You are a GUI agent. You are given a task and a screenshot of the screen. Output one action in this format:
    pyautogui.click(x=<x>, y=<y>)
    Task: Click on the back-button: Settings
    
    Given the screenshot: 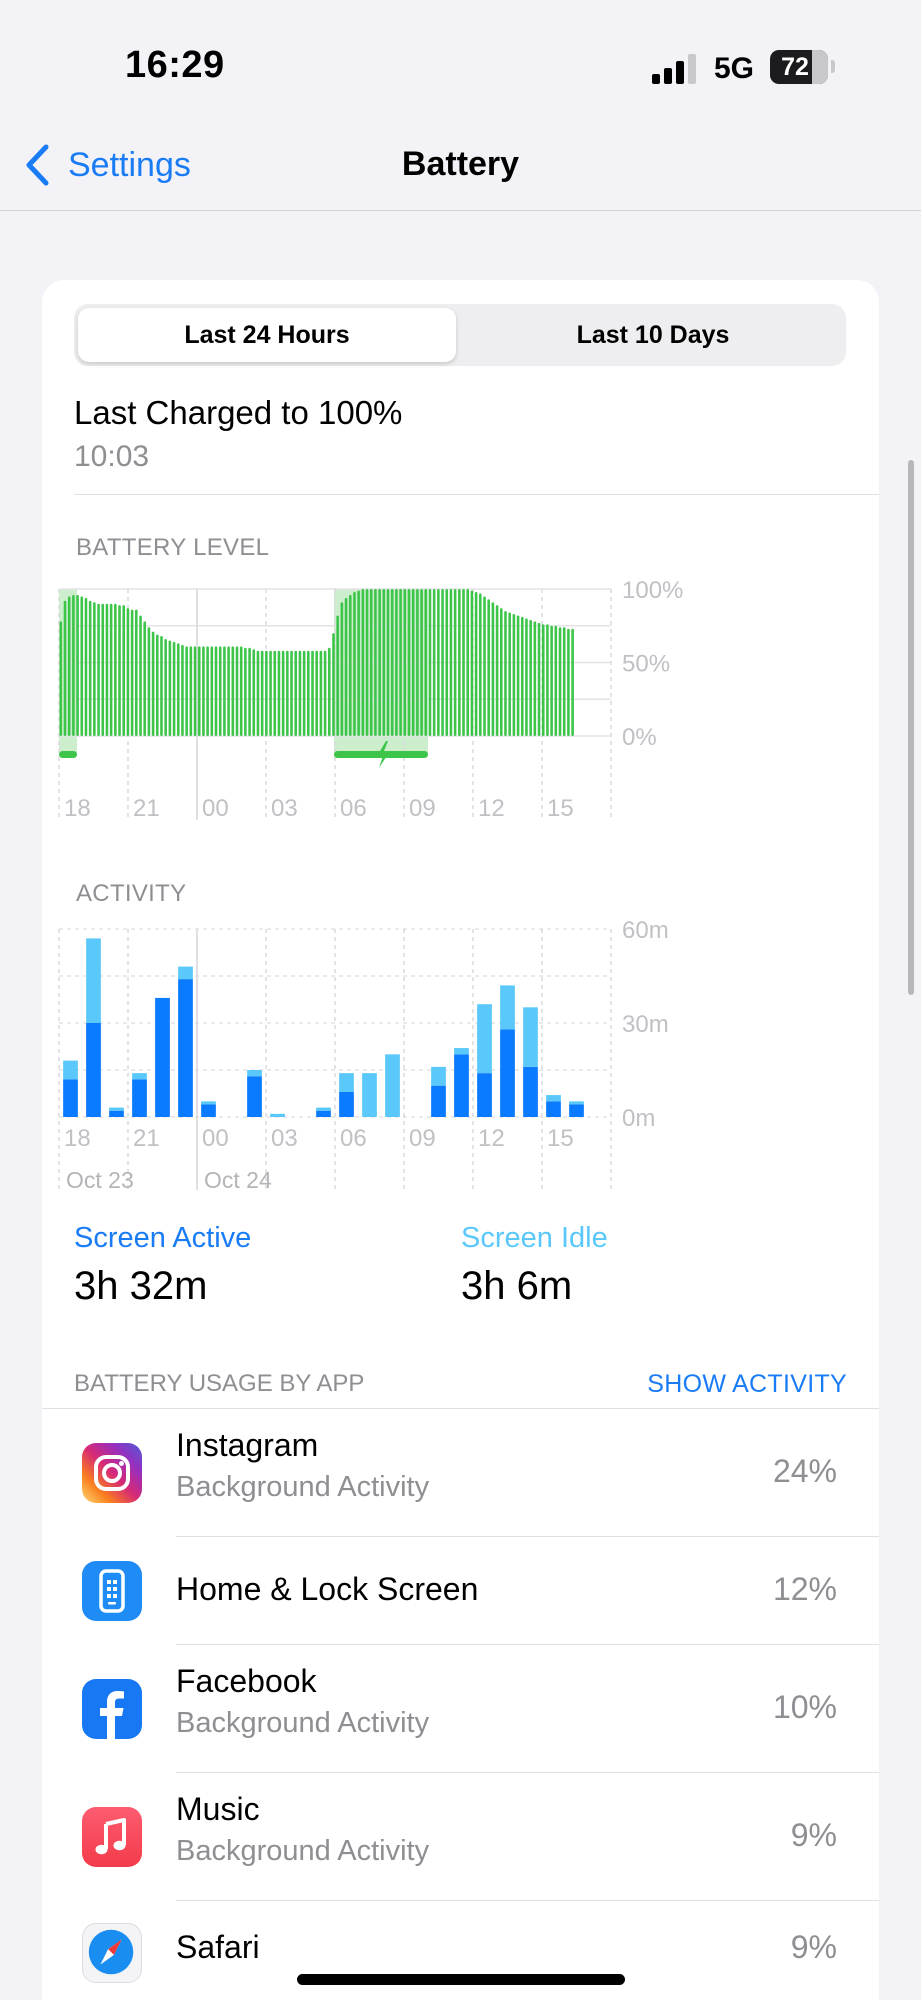 What is the action you would take?
    pyautogui.click(x=107, y=165)
    